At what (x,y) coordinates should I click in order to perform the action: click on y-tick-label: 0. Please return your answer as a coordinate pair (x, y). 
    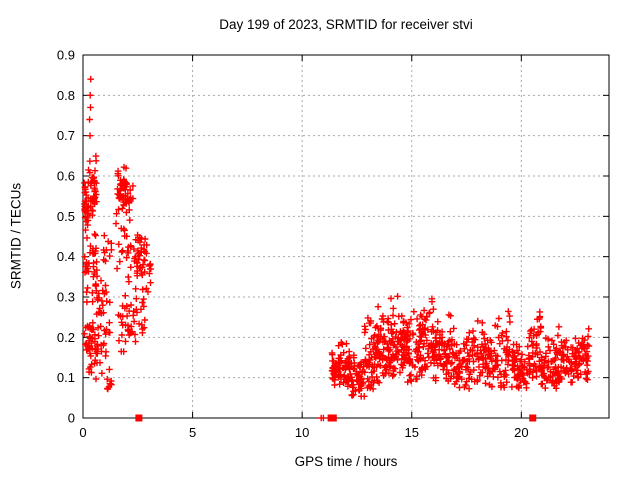
    Looking at the image, I should click on (71, 418).